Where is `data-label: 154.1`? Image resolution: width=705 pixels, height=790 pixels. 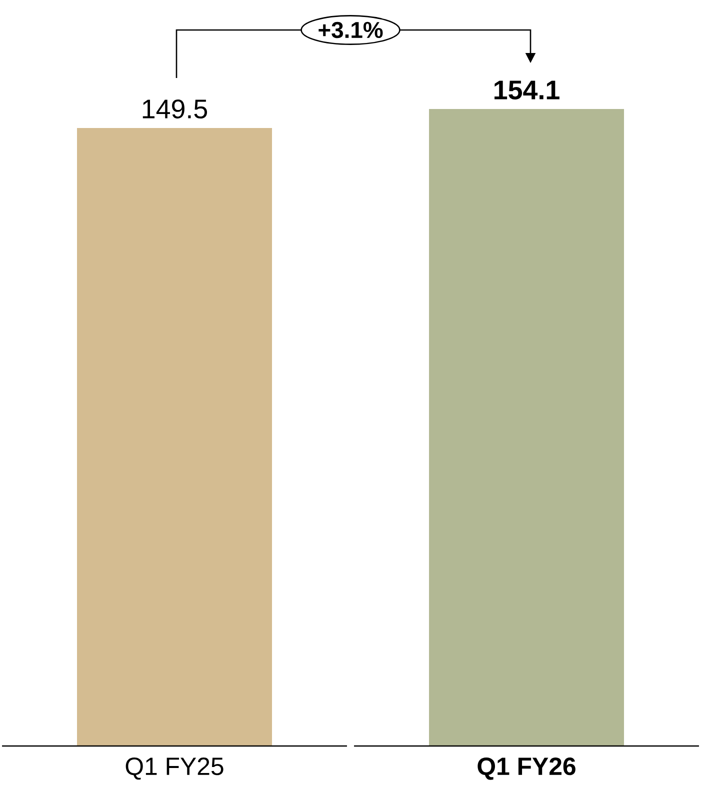 data-label: 154.1 is located at coordinates (527, 90).